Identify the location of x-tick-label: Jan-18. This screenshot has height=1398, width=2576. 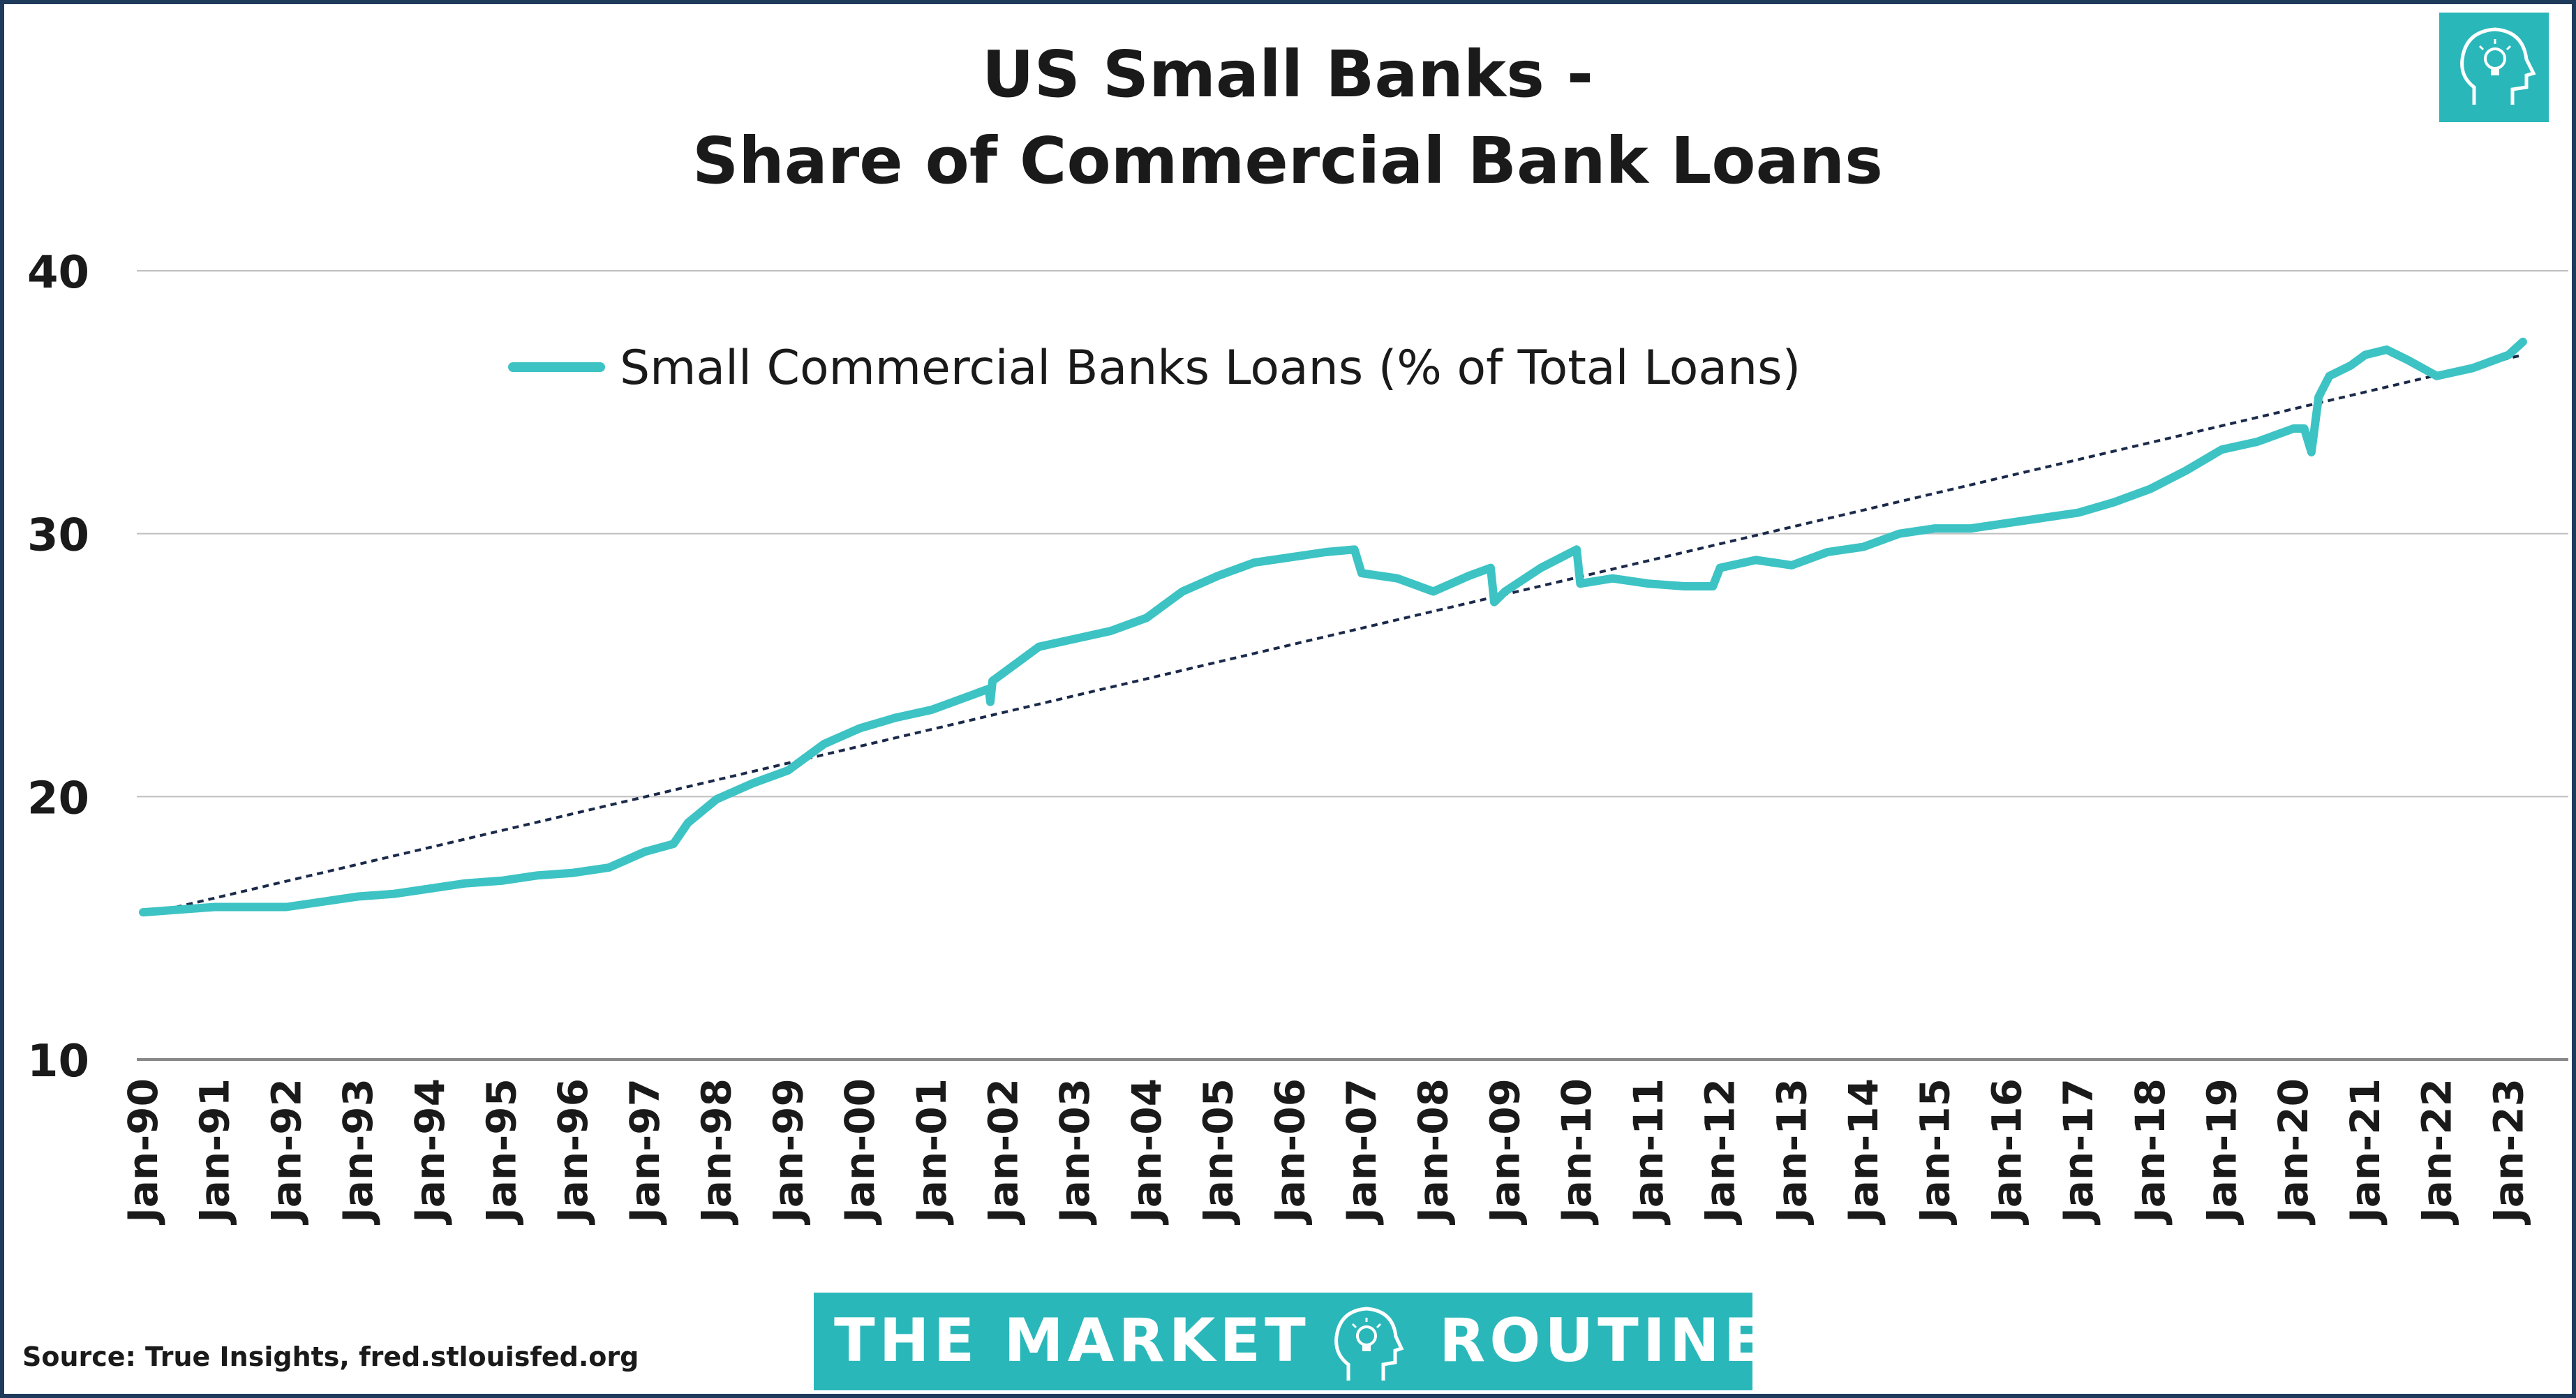
(2150, 1152).